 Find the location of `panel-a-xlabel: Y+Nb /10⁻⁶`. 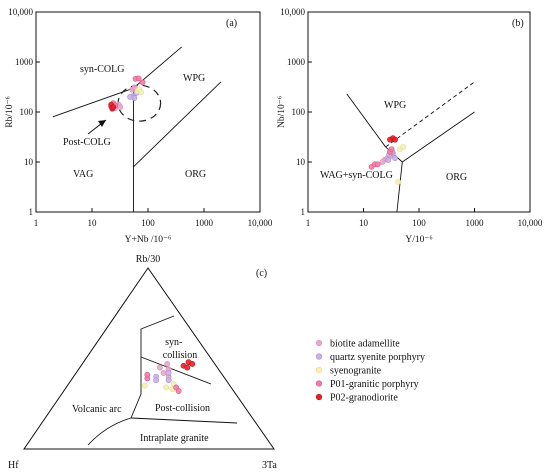

panel-a-xlabel: Y+Nb /10⁻⁶ is located at coordinates (148, 240).